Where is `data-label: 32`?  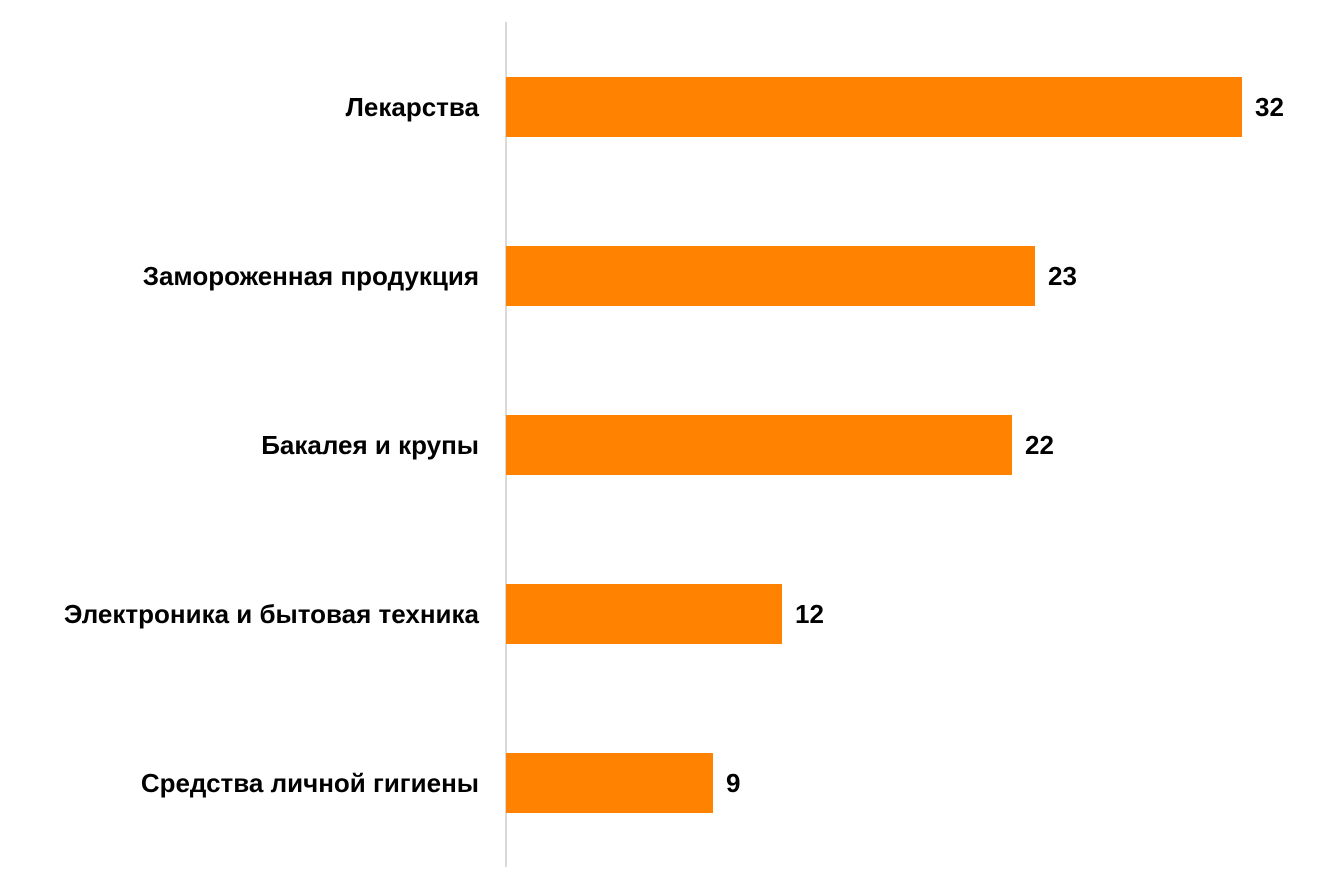
data-label: 32 is located at coordinates (1269, 107).